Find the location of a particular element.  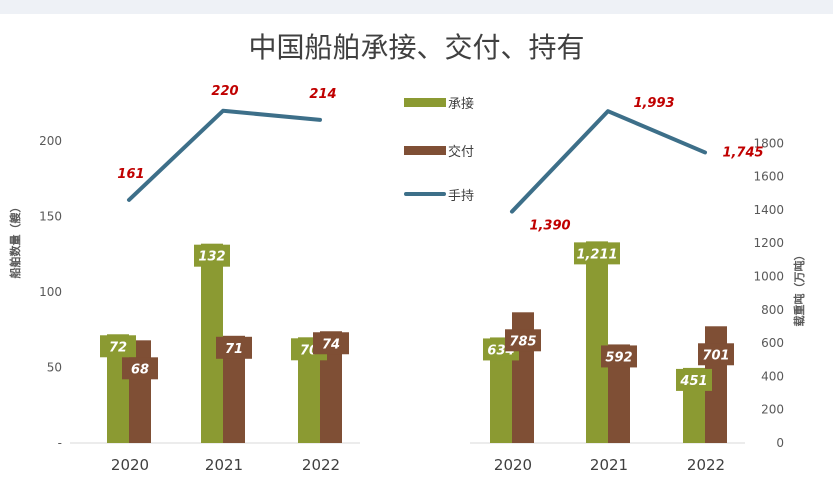

line-label-hold-1-2: 1,745 is located at coordinates (742, 152).